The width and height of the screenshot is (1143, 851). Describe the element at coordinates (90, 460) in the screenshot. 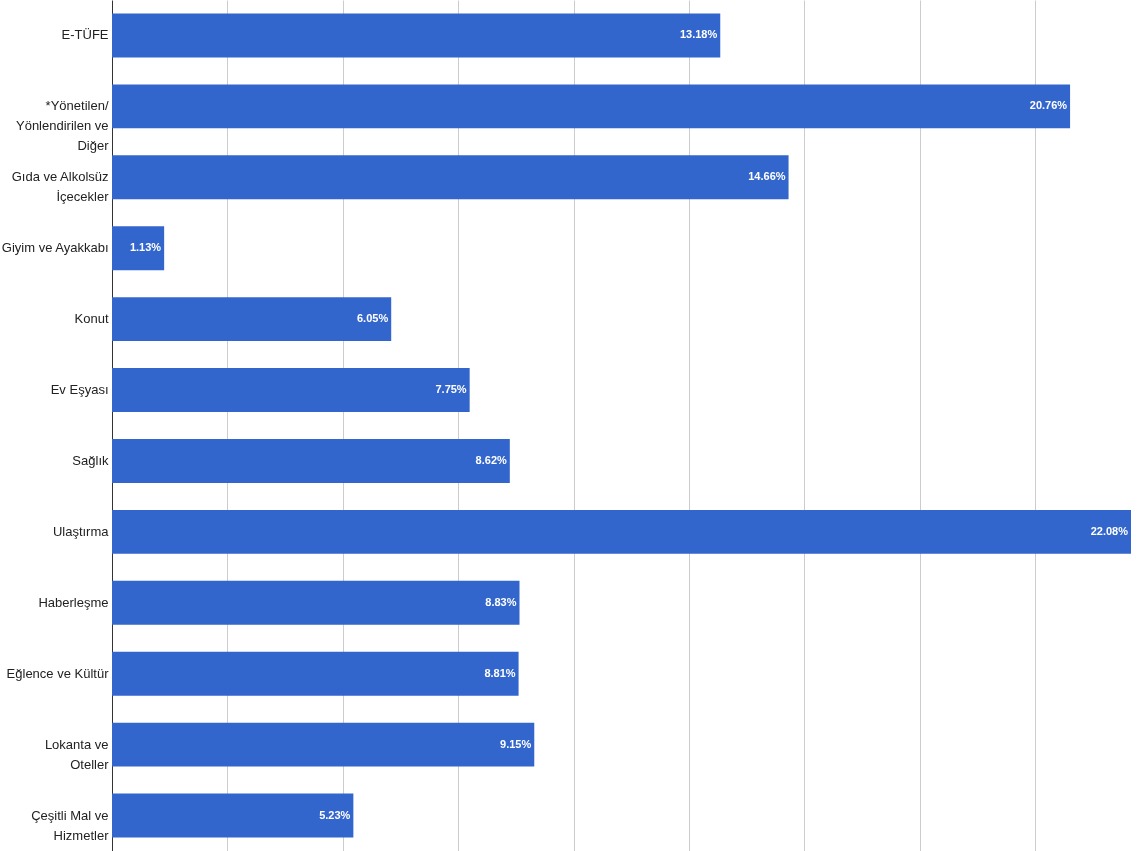

I see `y-tick-label: Sağlık` at that location.